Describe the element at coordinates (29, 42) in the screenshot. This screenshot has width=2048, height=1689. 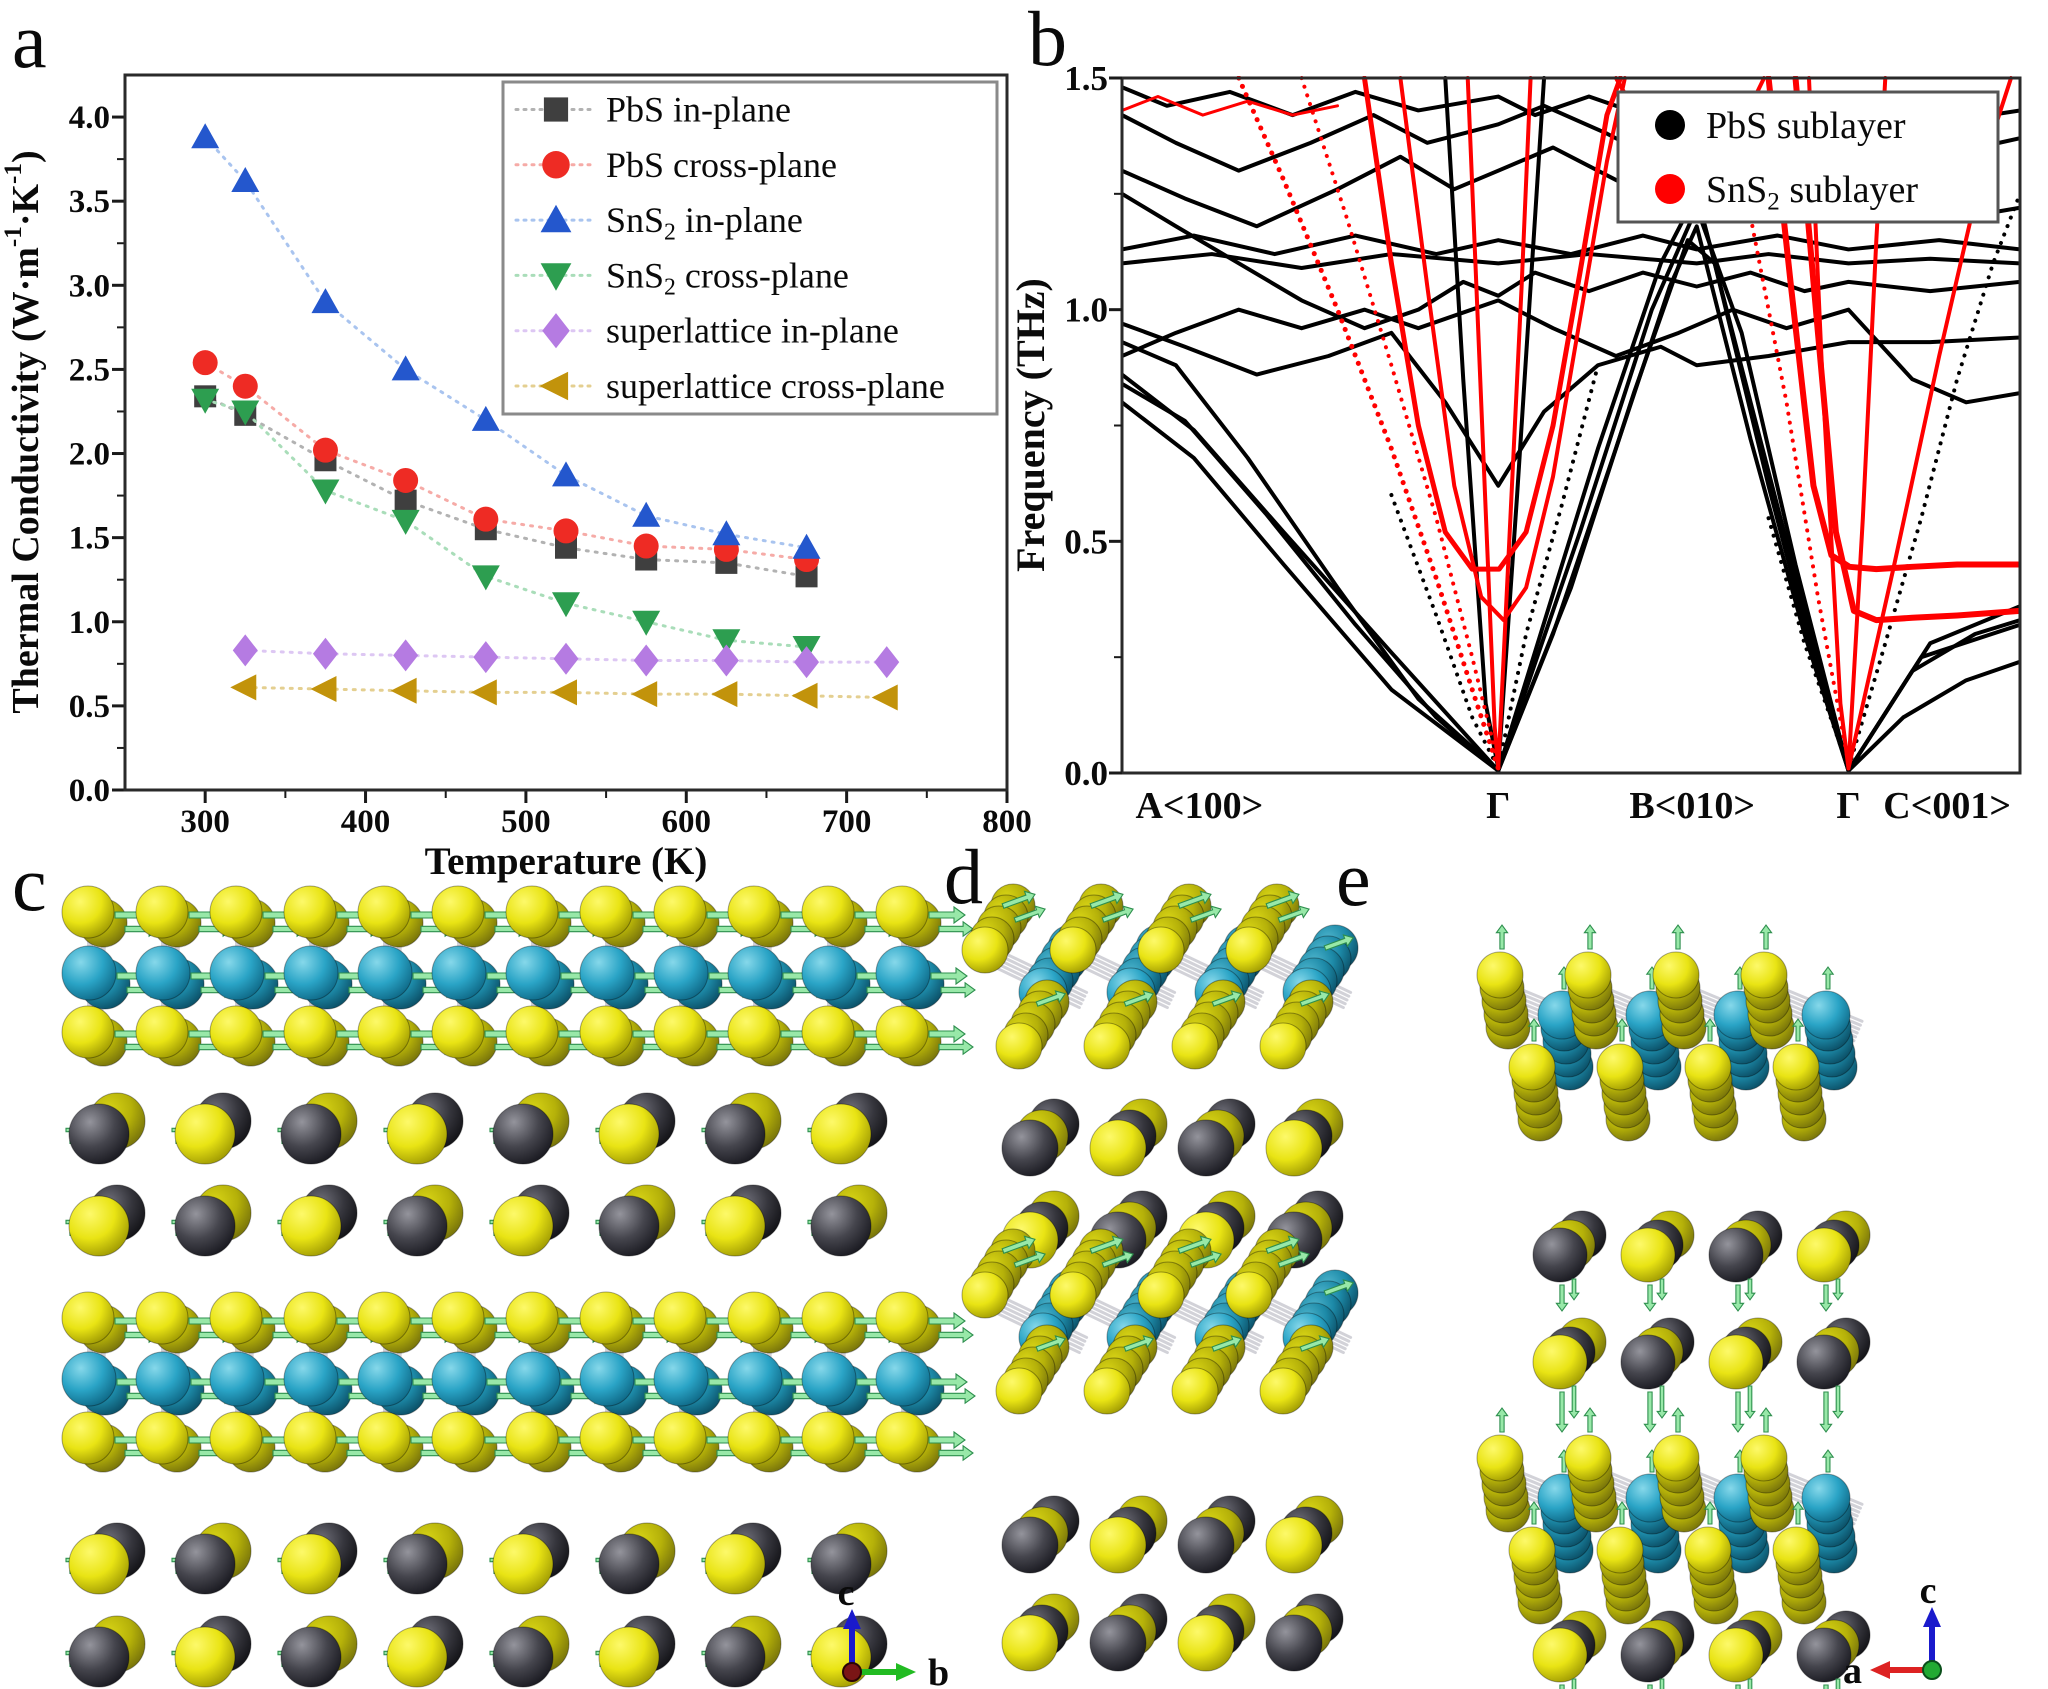
I see `panel-a-label: a` at that location.